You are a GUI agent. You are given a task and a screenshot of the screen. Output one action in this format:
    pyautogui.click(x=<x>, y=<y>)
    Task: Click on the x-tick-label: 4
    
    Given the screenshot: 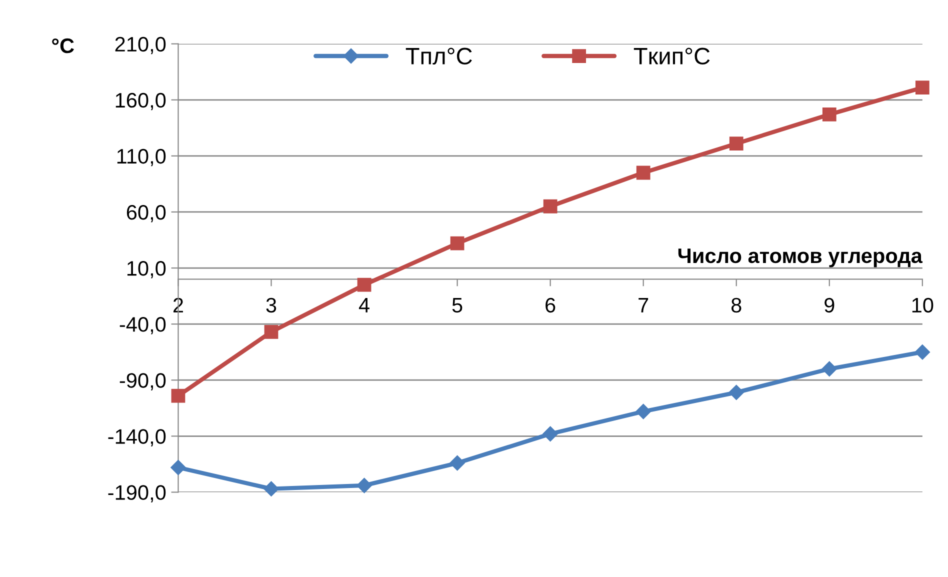 What is the action you would take?
    pyautogui.click(x=364, y=305)
    